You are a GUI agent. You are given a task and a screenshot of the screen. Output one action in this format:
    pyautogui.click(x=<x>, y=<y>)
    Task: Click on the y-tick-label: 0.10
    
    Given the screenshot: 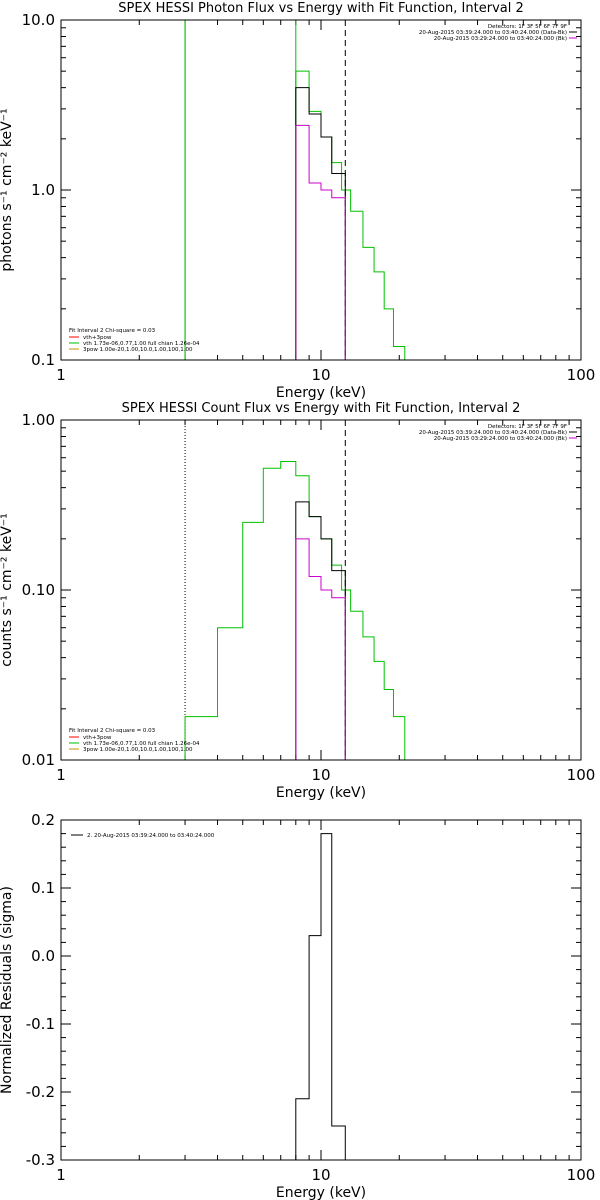 What is the action you would take?
    pyautogui.click(x=38, y=590)
    